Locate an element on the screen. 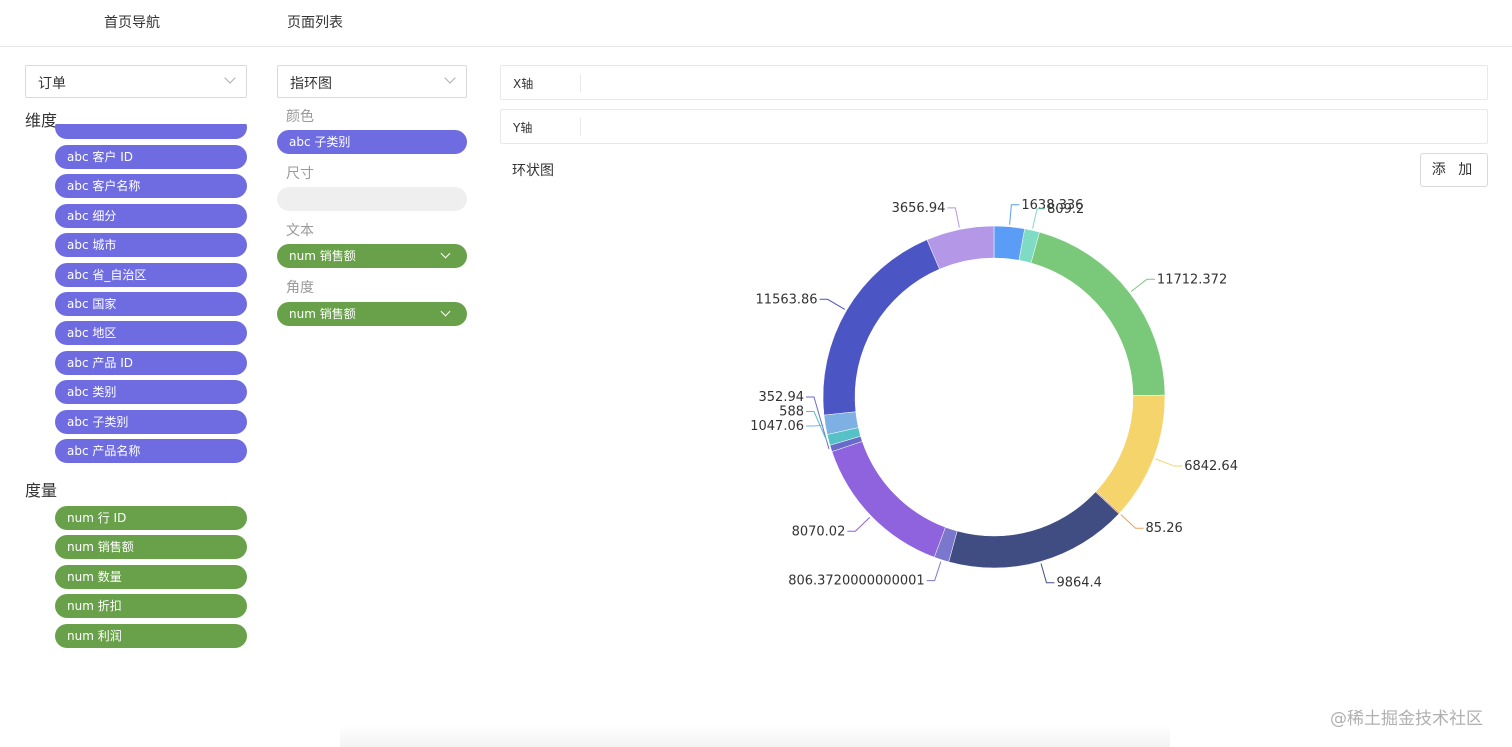  bottom-shadow is located at coordinates (755, 736).